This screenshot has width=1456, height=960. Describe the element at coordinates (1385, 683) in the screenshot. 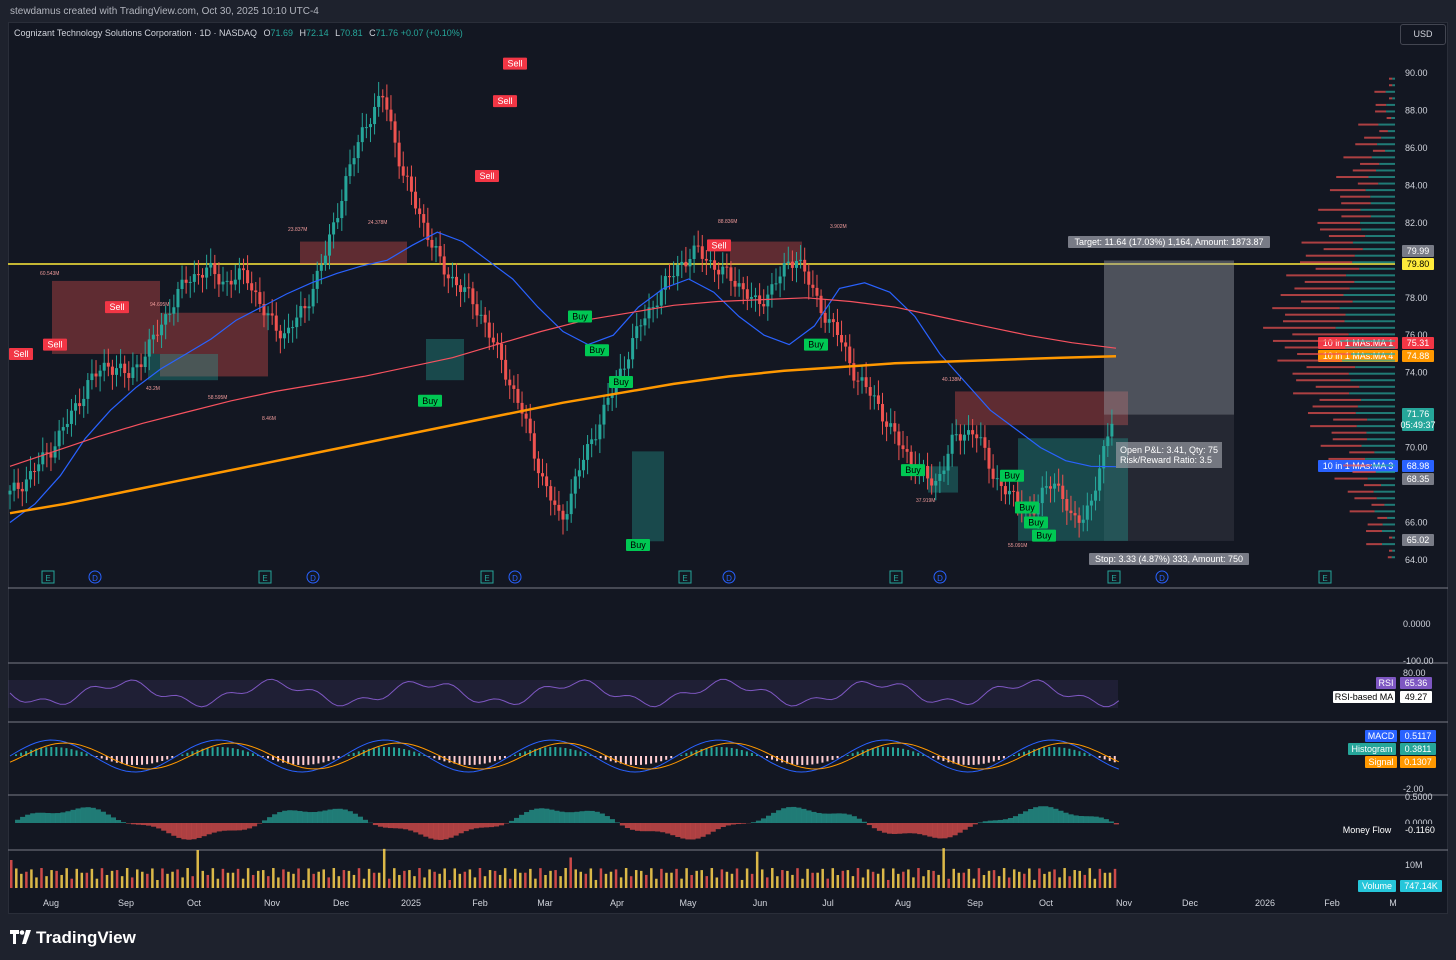

I see `rsi-label: RSI` at that location.